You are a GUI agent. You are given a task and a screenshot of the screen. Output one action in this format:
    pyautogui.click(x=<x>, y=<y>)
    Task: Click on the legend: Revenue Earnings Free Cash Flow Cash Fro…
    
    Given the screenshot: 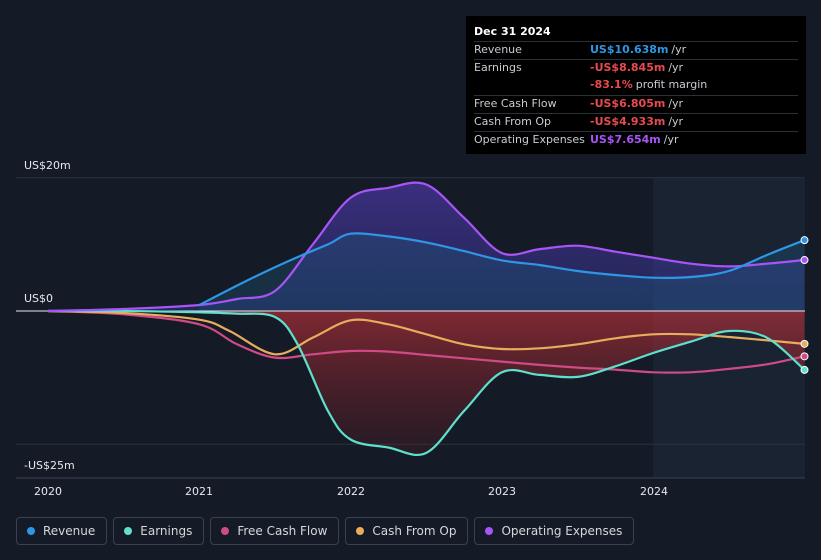 What is the action you would take?
    pyautogui.click(x=325, y=531)
    